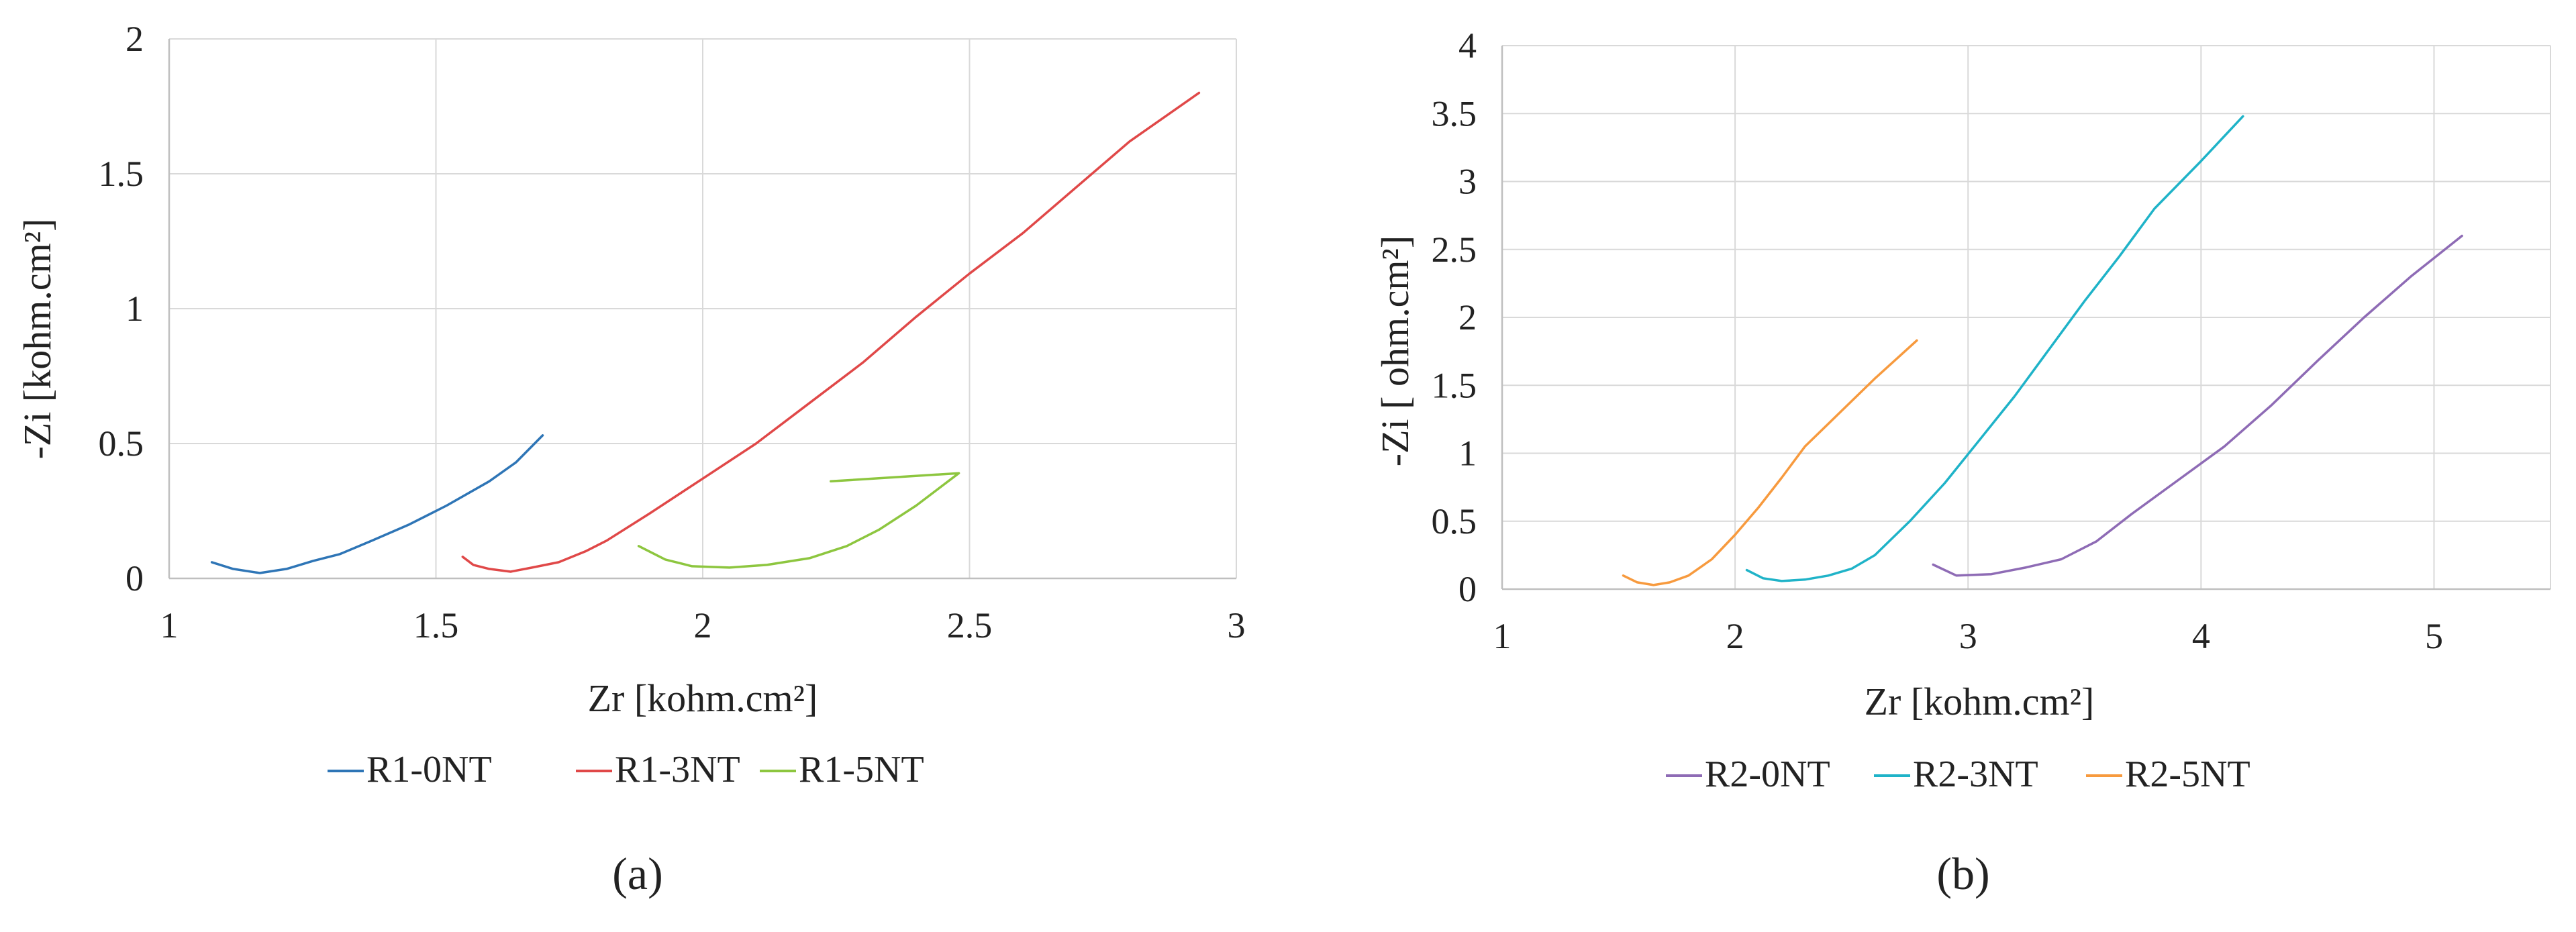  What do you see at coordinates (2197, 405) in the screenshot?
I see `series-line-r2-0nt` at bounding box center [2197, 405].